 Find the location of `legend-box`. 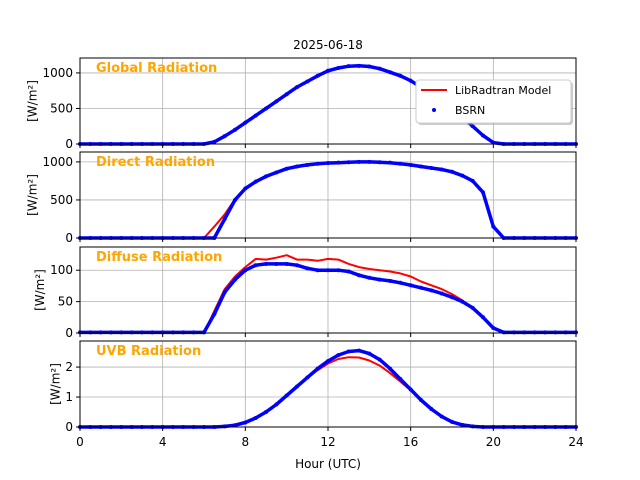

legend-box is located at coordinates (493, 101).